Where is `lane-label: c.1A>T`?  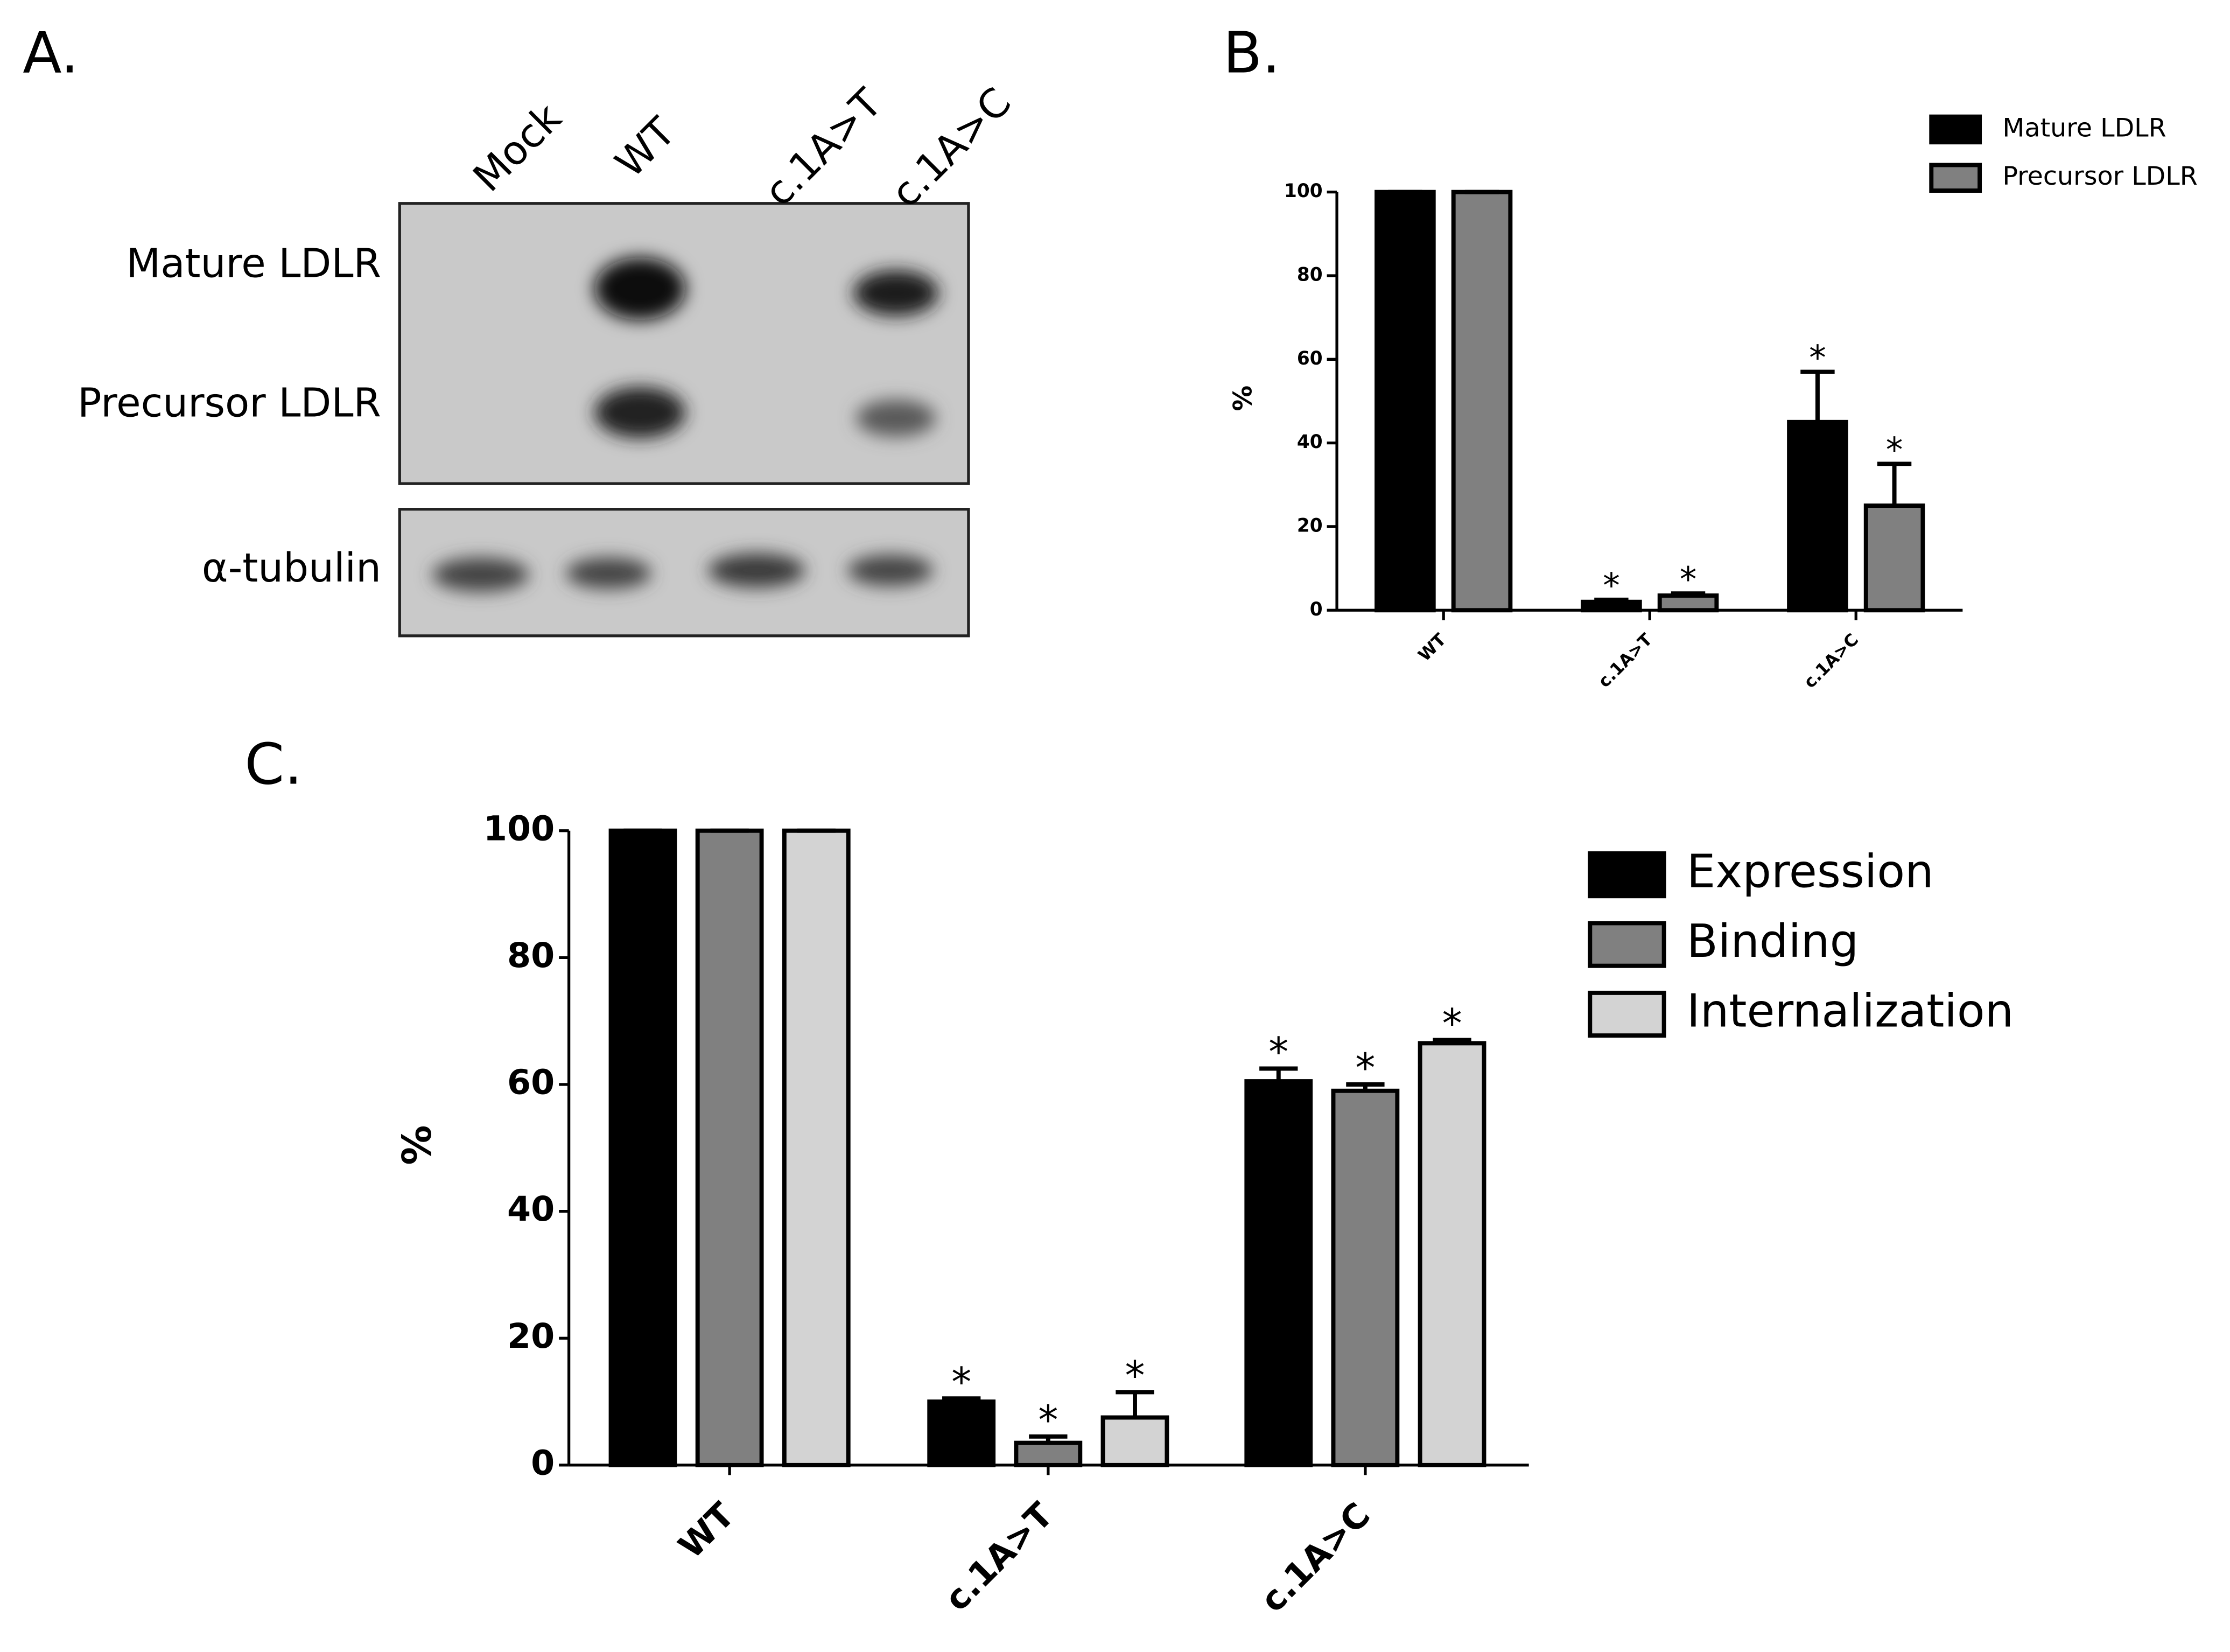 lane-label: c.1A>T is located at coordinates (823, 147).